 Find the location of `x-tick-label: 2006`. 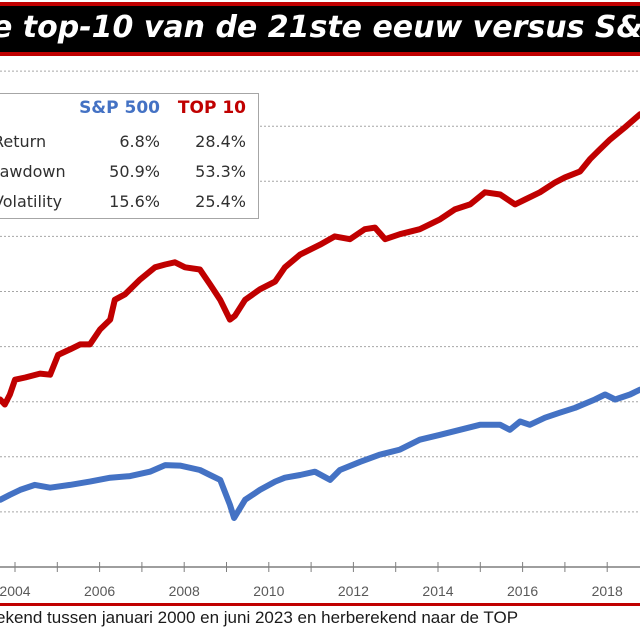

x-tick-label: 2006 is located at coordinates (99, 591).